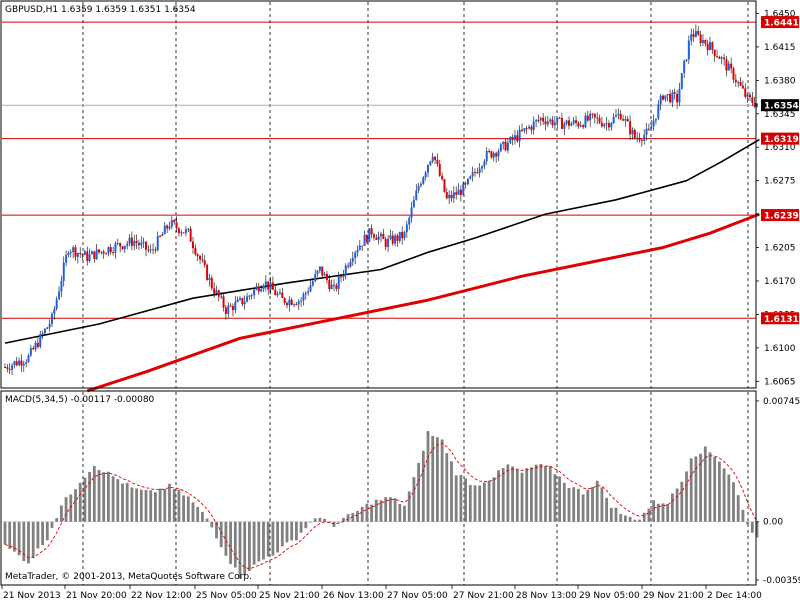 This screenshot has width=800, height=600. What do you see at coordinates (780, 282) in the screenshot?
I see `price-tick-label: 1.6170` at bounding box center [780, 282].